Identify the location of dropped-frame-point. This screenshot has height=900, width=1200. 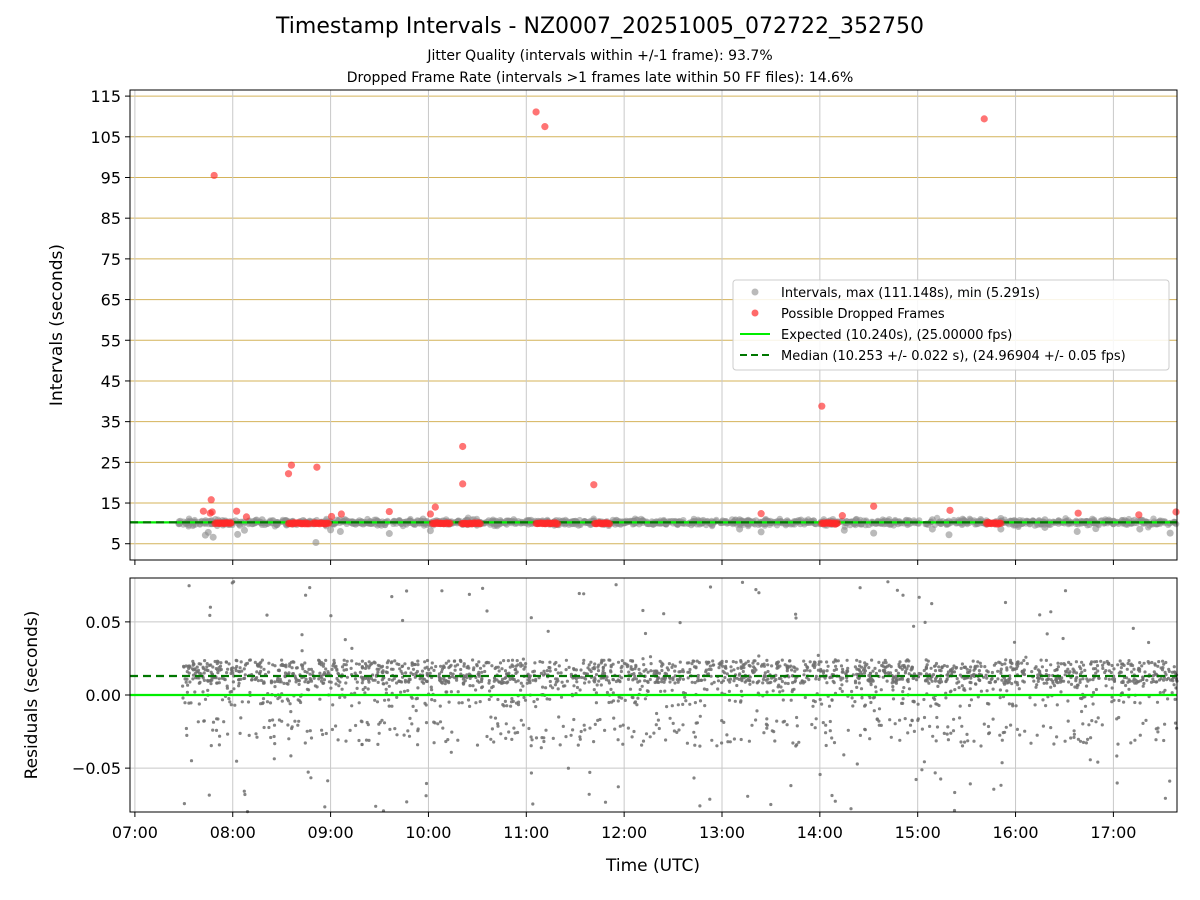
(211, 500).